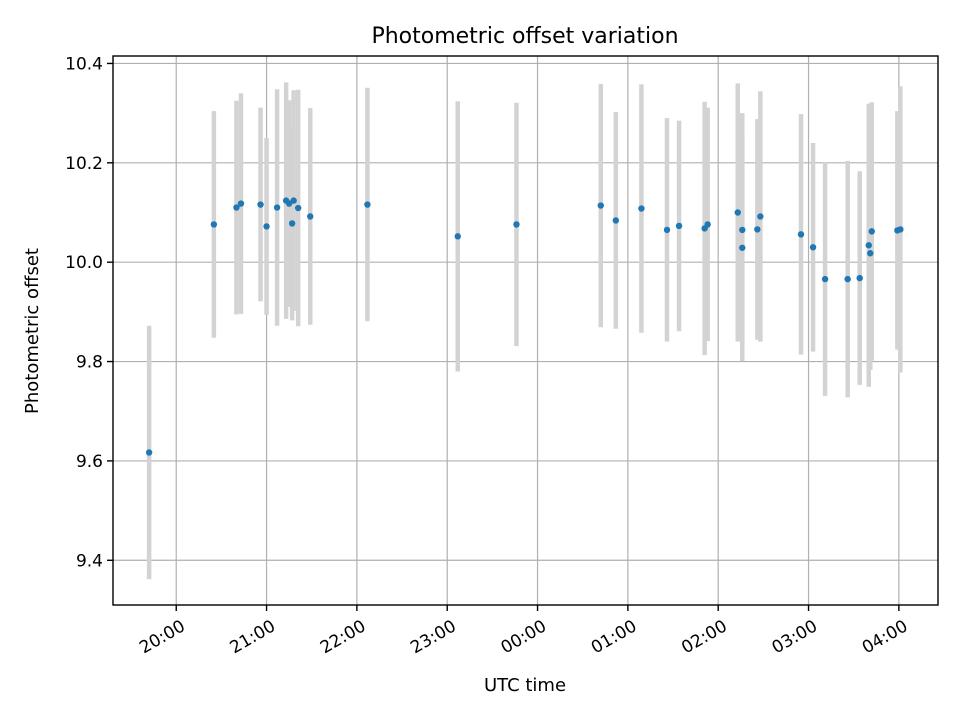 This screenshot has height=720, width=960. What do you see at coordinates (704, 637) in the screenshot?
I see `x-tick-label: 02:00` at bounding box center [704, 637].